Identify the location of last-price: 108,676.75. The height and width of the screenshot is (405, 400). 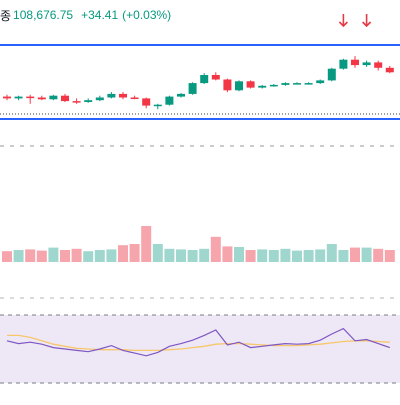
(43, 15).